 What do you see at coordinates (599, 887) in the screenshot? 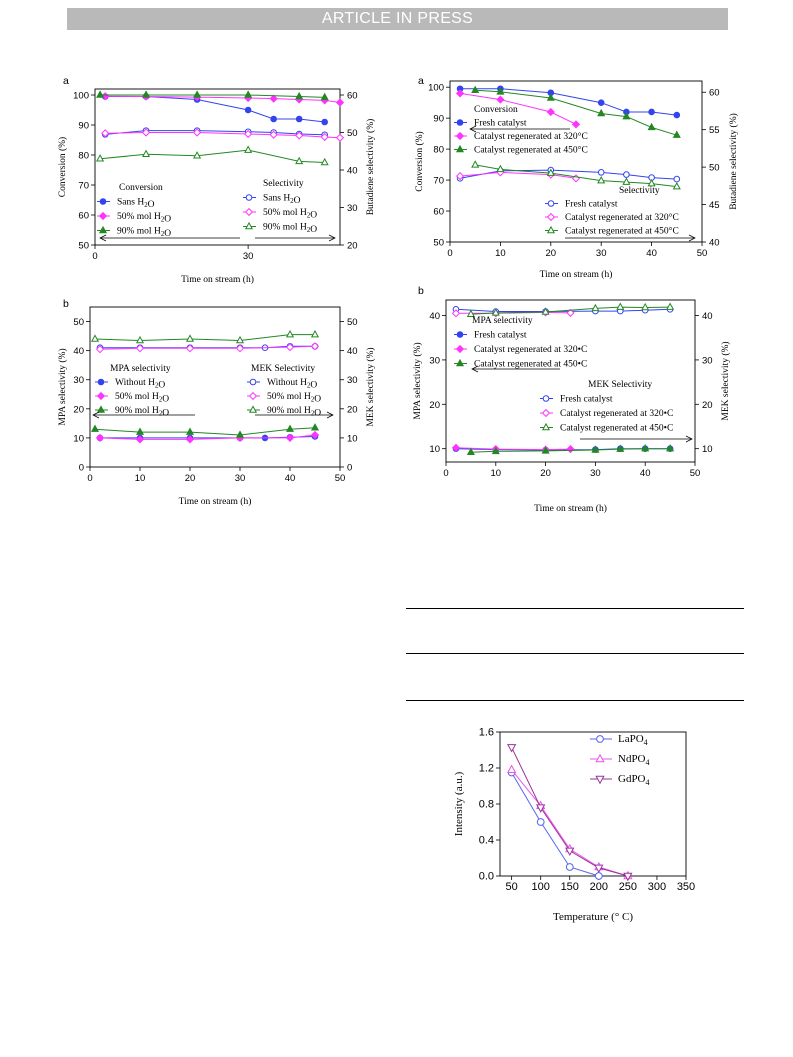
I see `x-tick-label: 200` at bounding box center [599, 887].